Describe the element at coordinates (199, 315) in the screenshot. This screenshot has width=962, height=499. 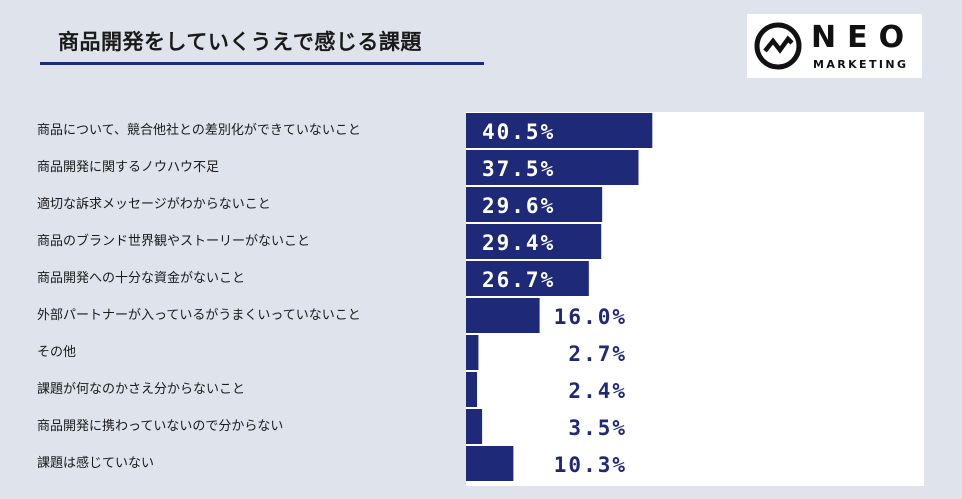
I see `category-label: 外部パートナーが入っているがうまくいっていないこと` at that location.